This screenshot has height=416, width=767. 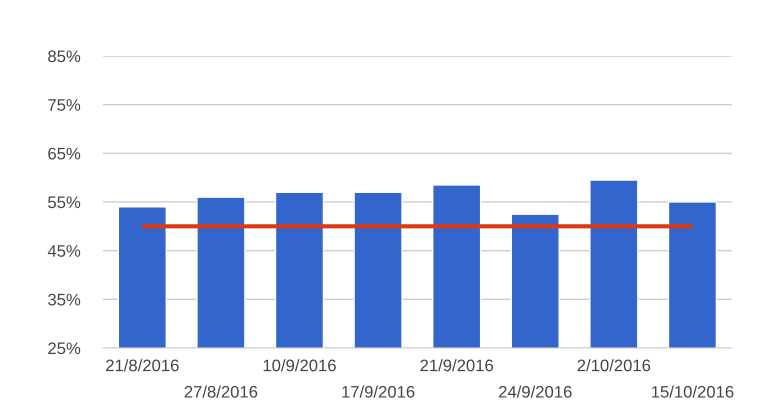 What do you see at coordinates (456, 365) in the screenshot?
I see `x-tick-label: 21/9/2016` at bounding box center [456, 365].